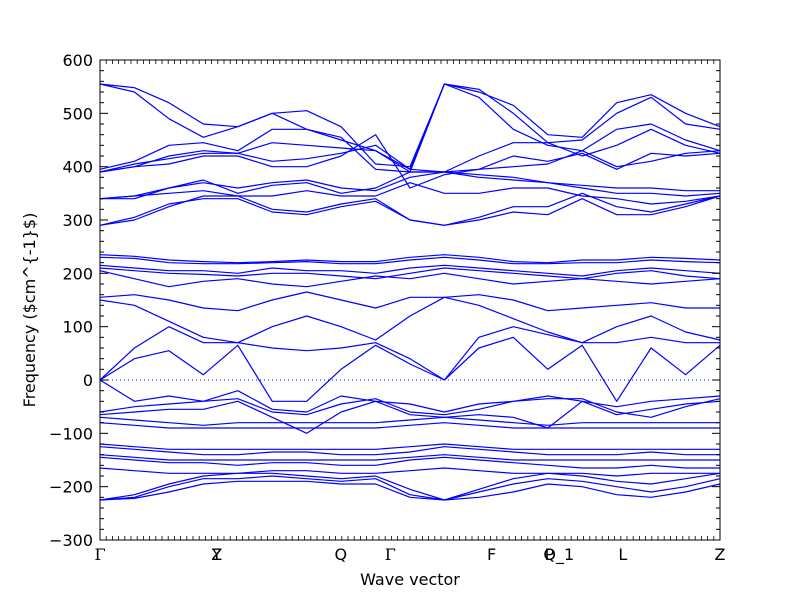  What do you see at coordinates (340, 554) in the screenshot?
I see `x-tick-label: Q` at bounding box center [340, 554].